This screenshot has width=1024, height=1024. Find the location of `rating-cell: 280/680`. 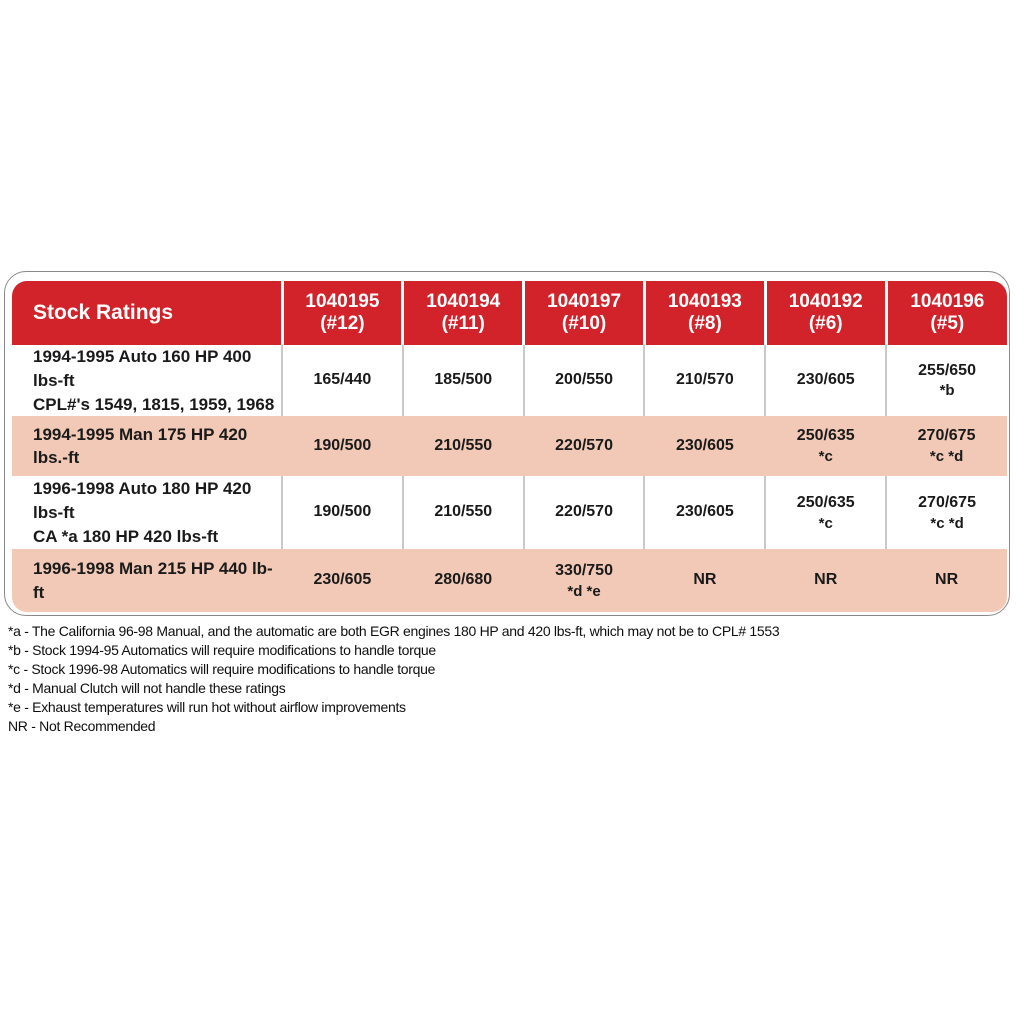

rating-cell: 280/680 is located at coordinates (463, 580).